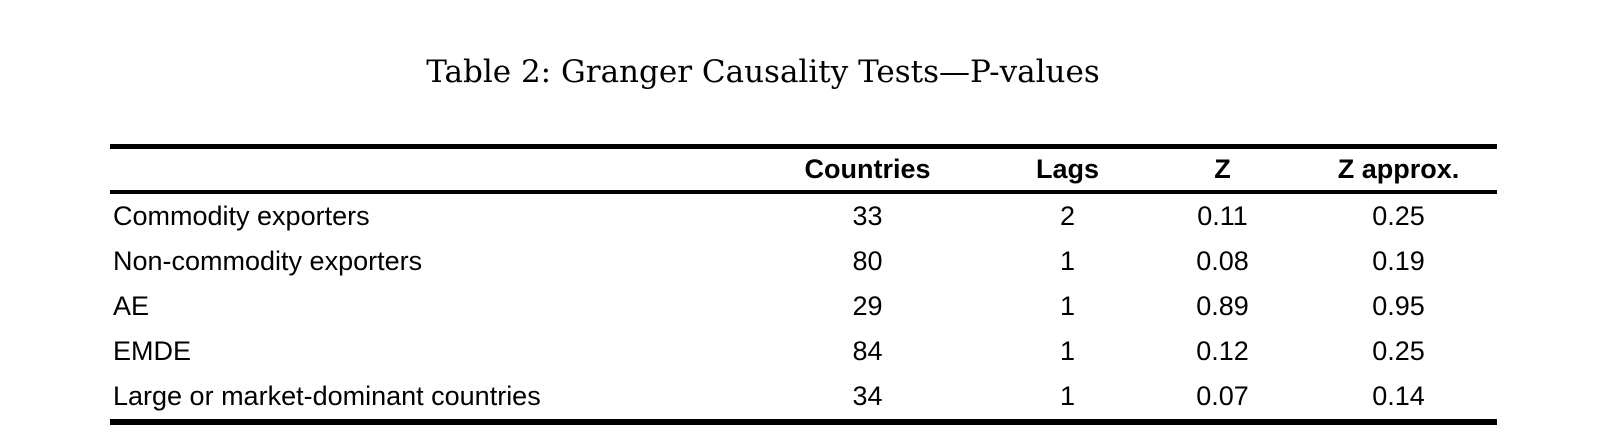  Describe the element at coordinates (152, 351) in the screenshot. I see `row-label: EMDE` at that location.